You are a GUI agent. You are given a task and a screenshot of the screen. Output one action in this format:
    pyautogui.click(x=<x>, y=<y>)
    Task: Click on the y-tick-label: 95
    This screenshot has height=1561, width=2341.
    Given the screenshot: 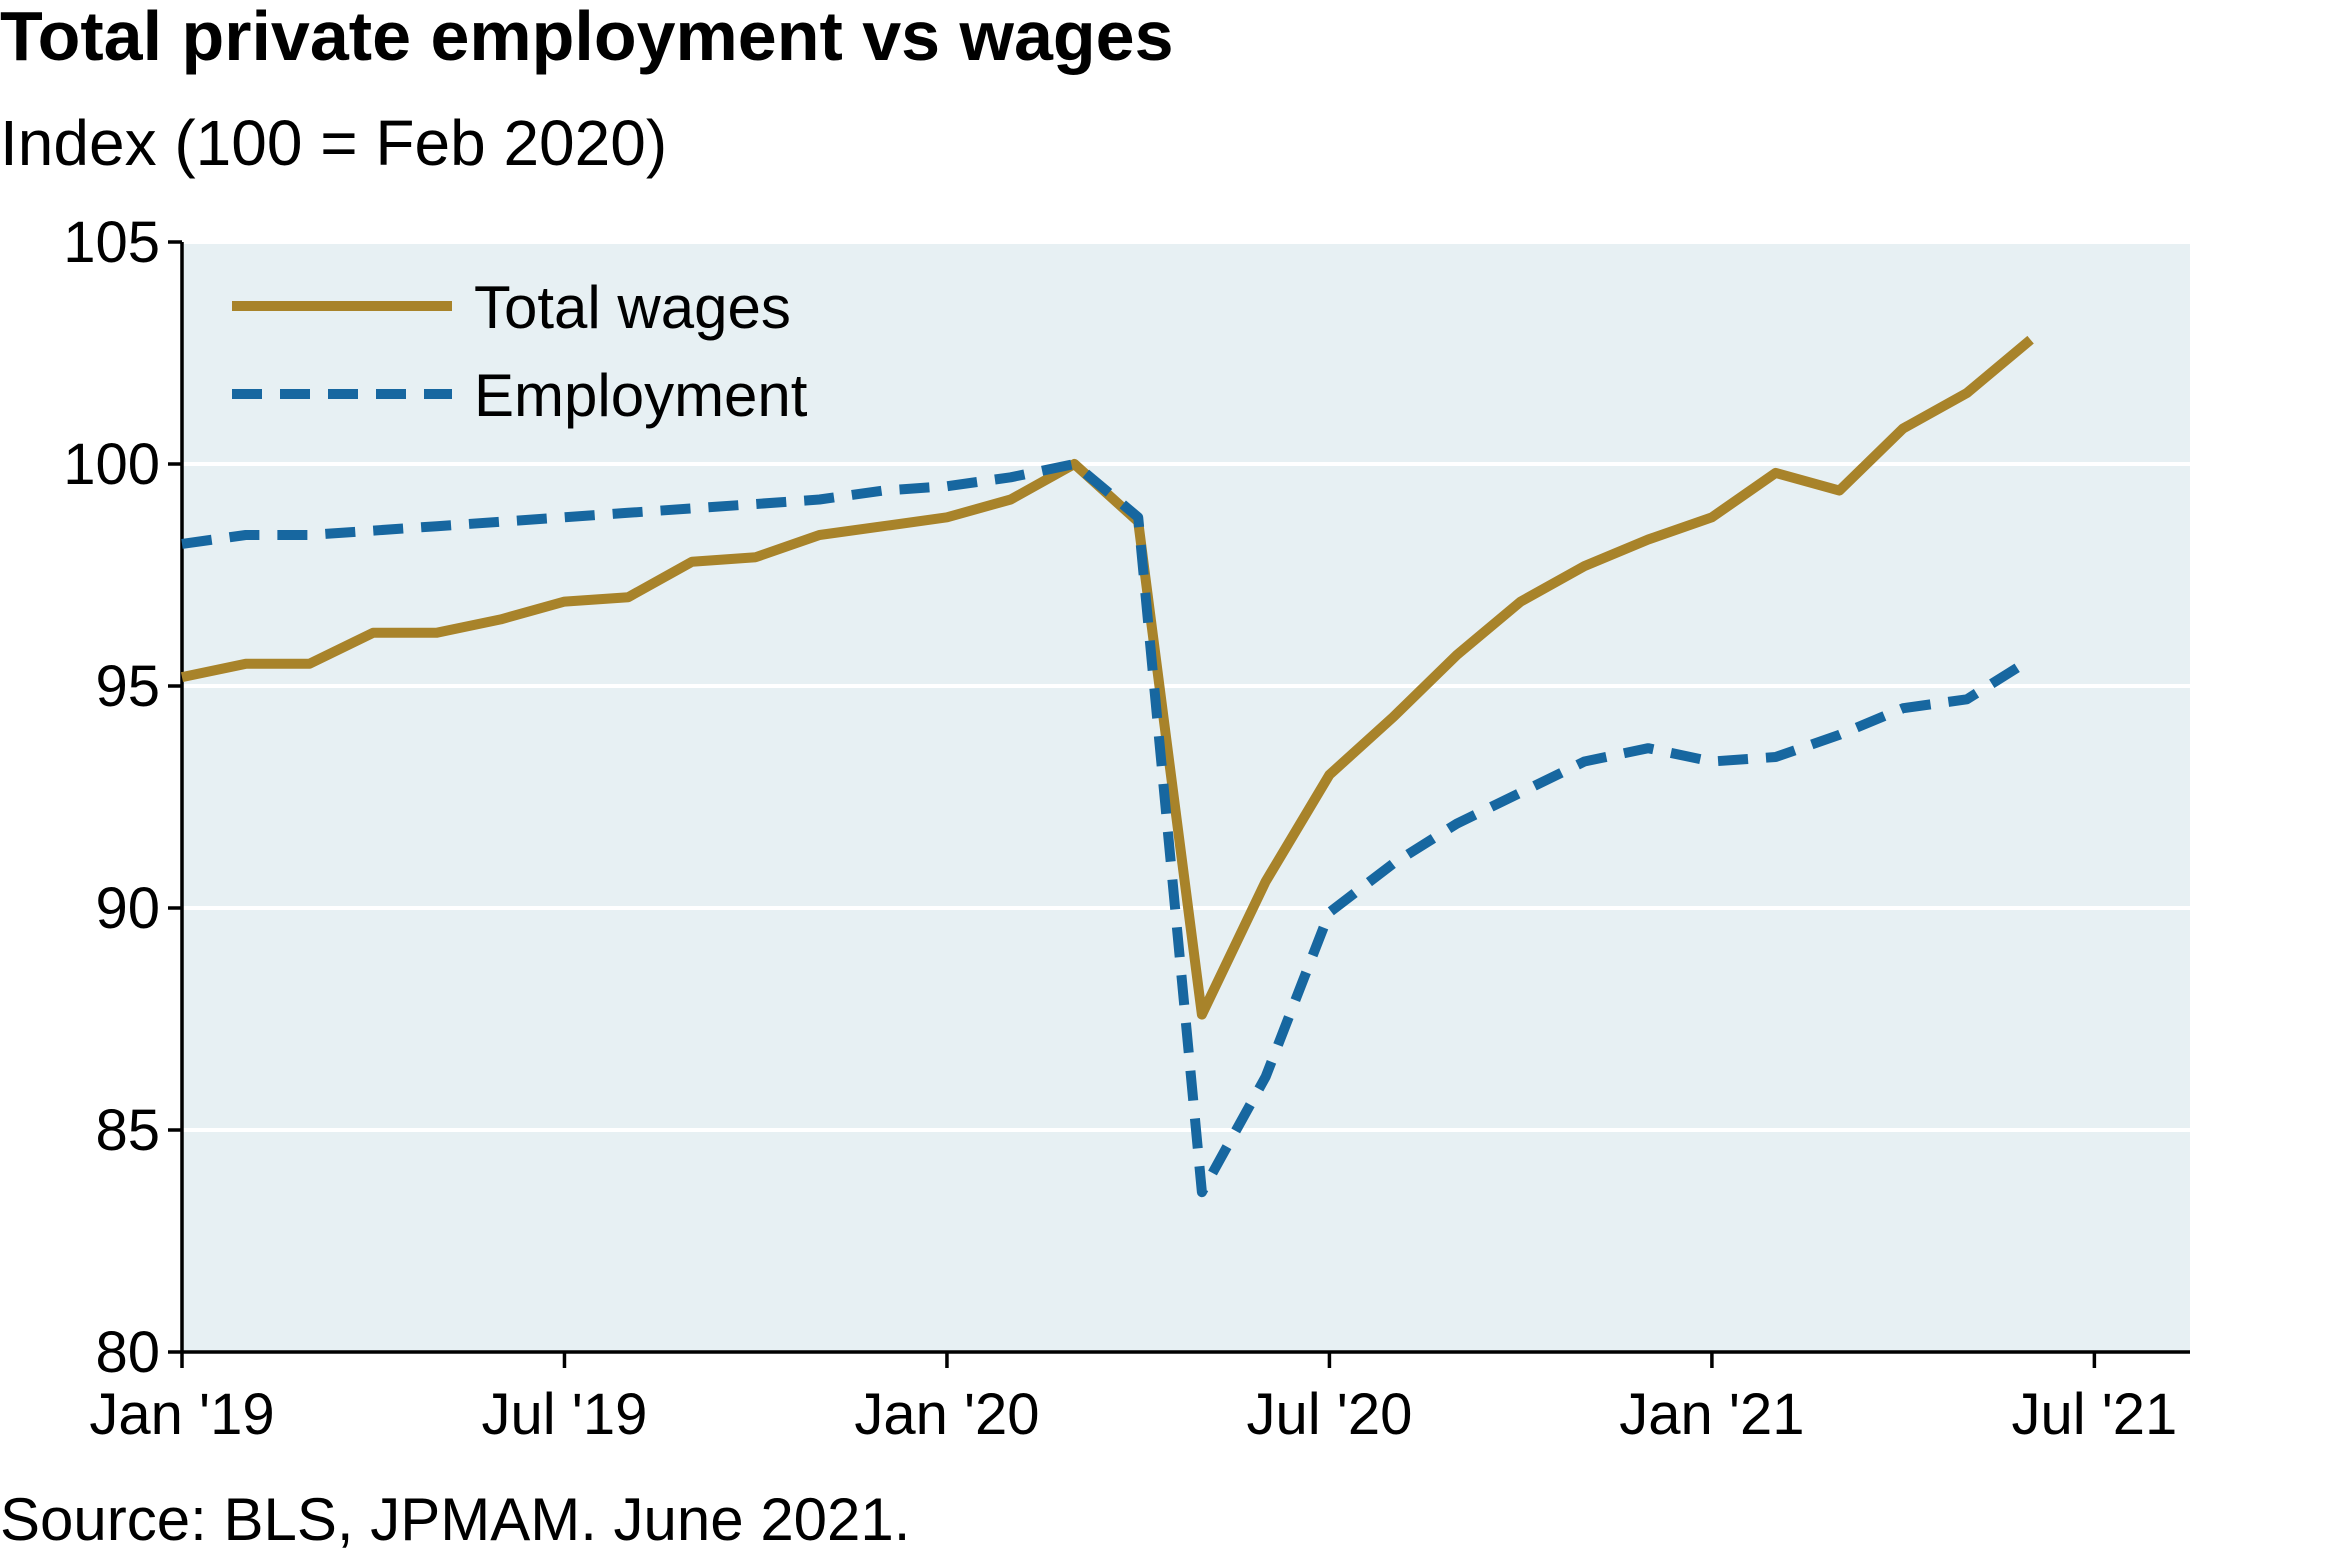 What is the action you would take?
    pyautogui.click(x=127, y=686)
    